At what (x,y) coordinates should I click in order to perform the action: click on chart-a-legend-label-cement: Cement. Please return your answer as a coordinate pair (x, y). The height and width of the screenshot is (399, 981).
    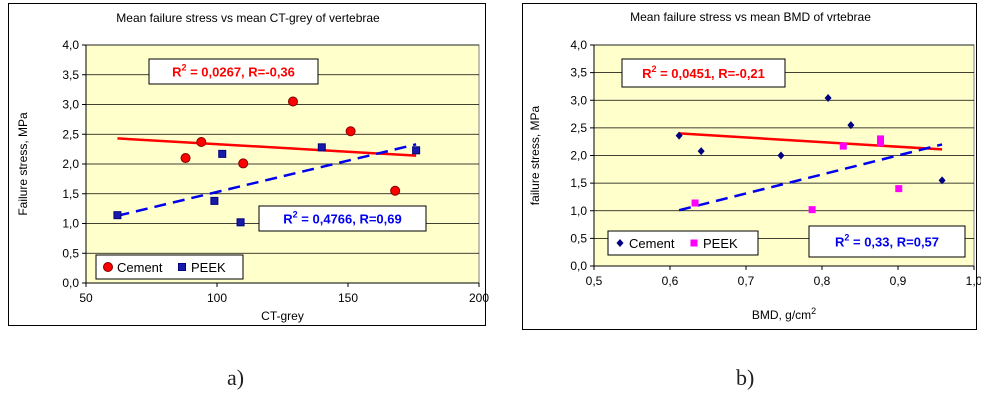
    Looking at the image, I should click on (140, 267).